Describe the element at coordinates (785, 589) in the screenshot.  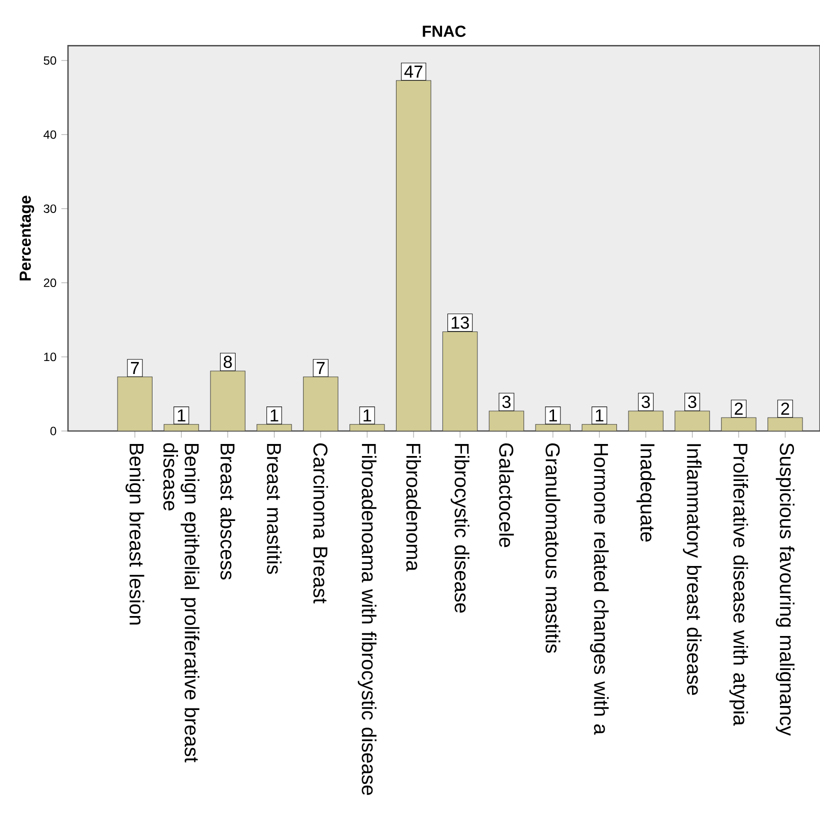
I see `x-tick-label: Suspicious favouring malignancy` at that location.